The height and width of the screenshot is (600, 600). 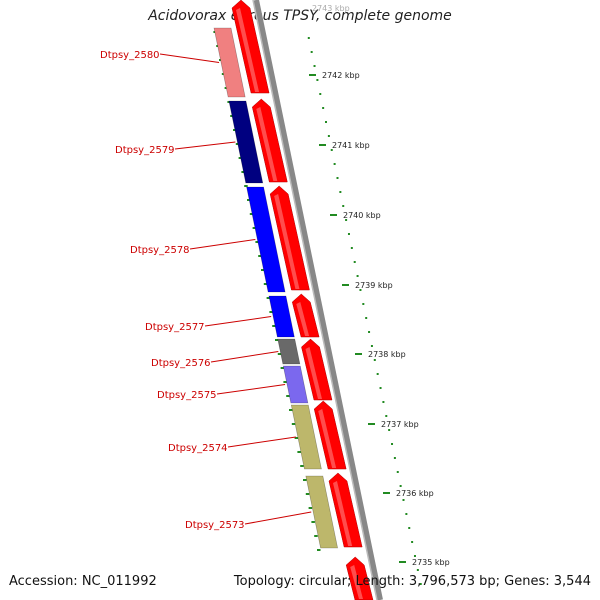 What do you see at coordinates (300, 16) in the screenshot?
I see `map-title: Acidovorax ebreus TPSY, complete genome` at bounding box center [300, 16].